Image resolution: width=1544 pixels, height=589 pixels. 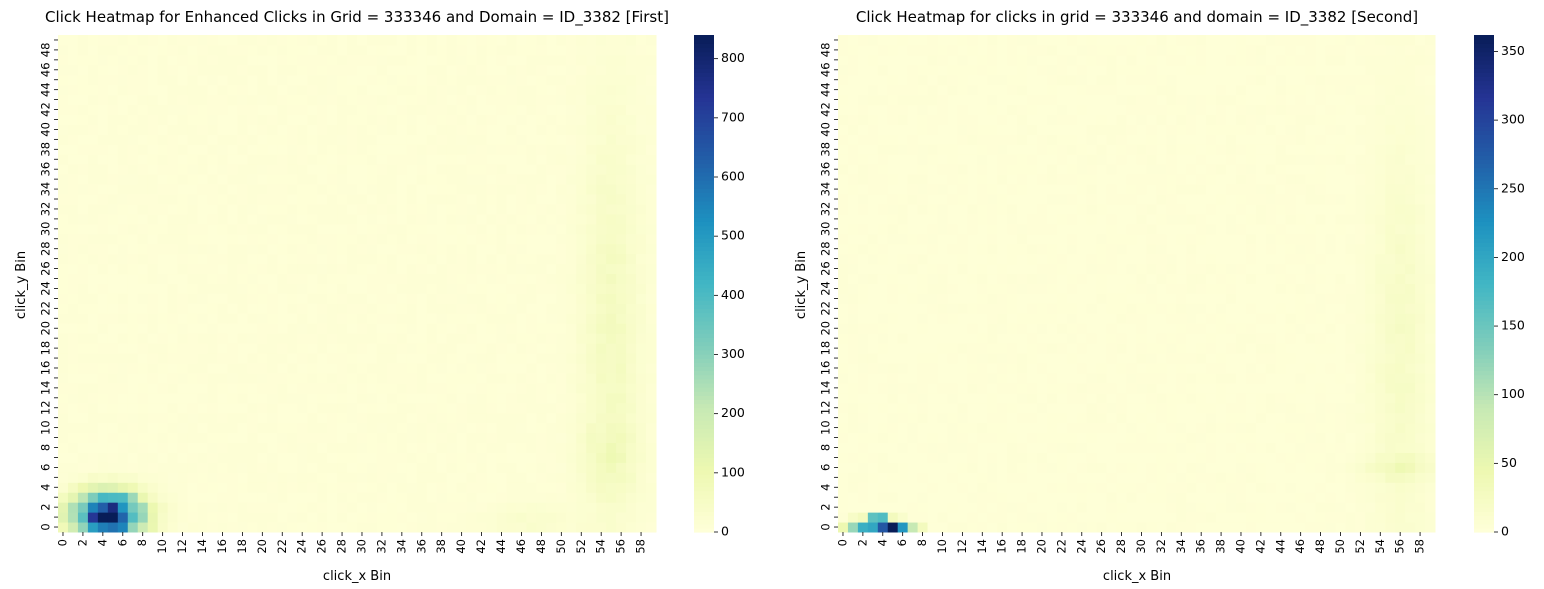 I want to click on y-tick-label: 10, so click(x=46, y=427).